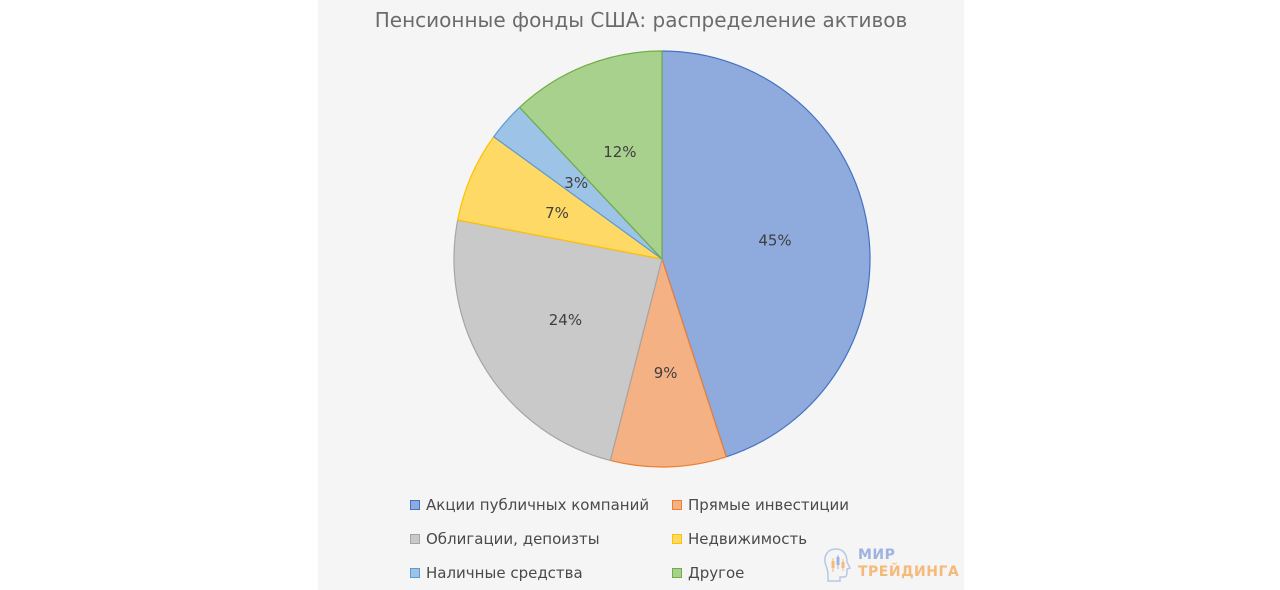 Image resolution: width=1280 pixels, height=590 pixels. Describe the element at coordinates (748, 539) in the screenshot. I see `legend-label-4: Недвижимость` at that location.